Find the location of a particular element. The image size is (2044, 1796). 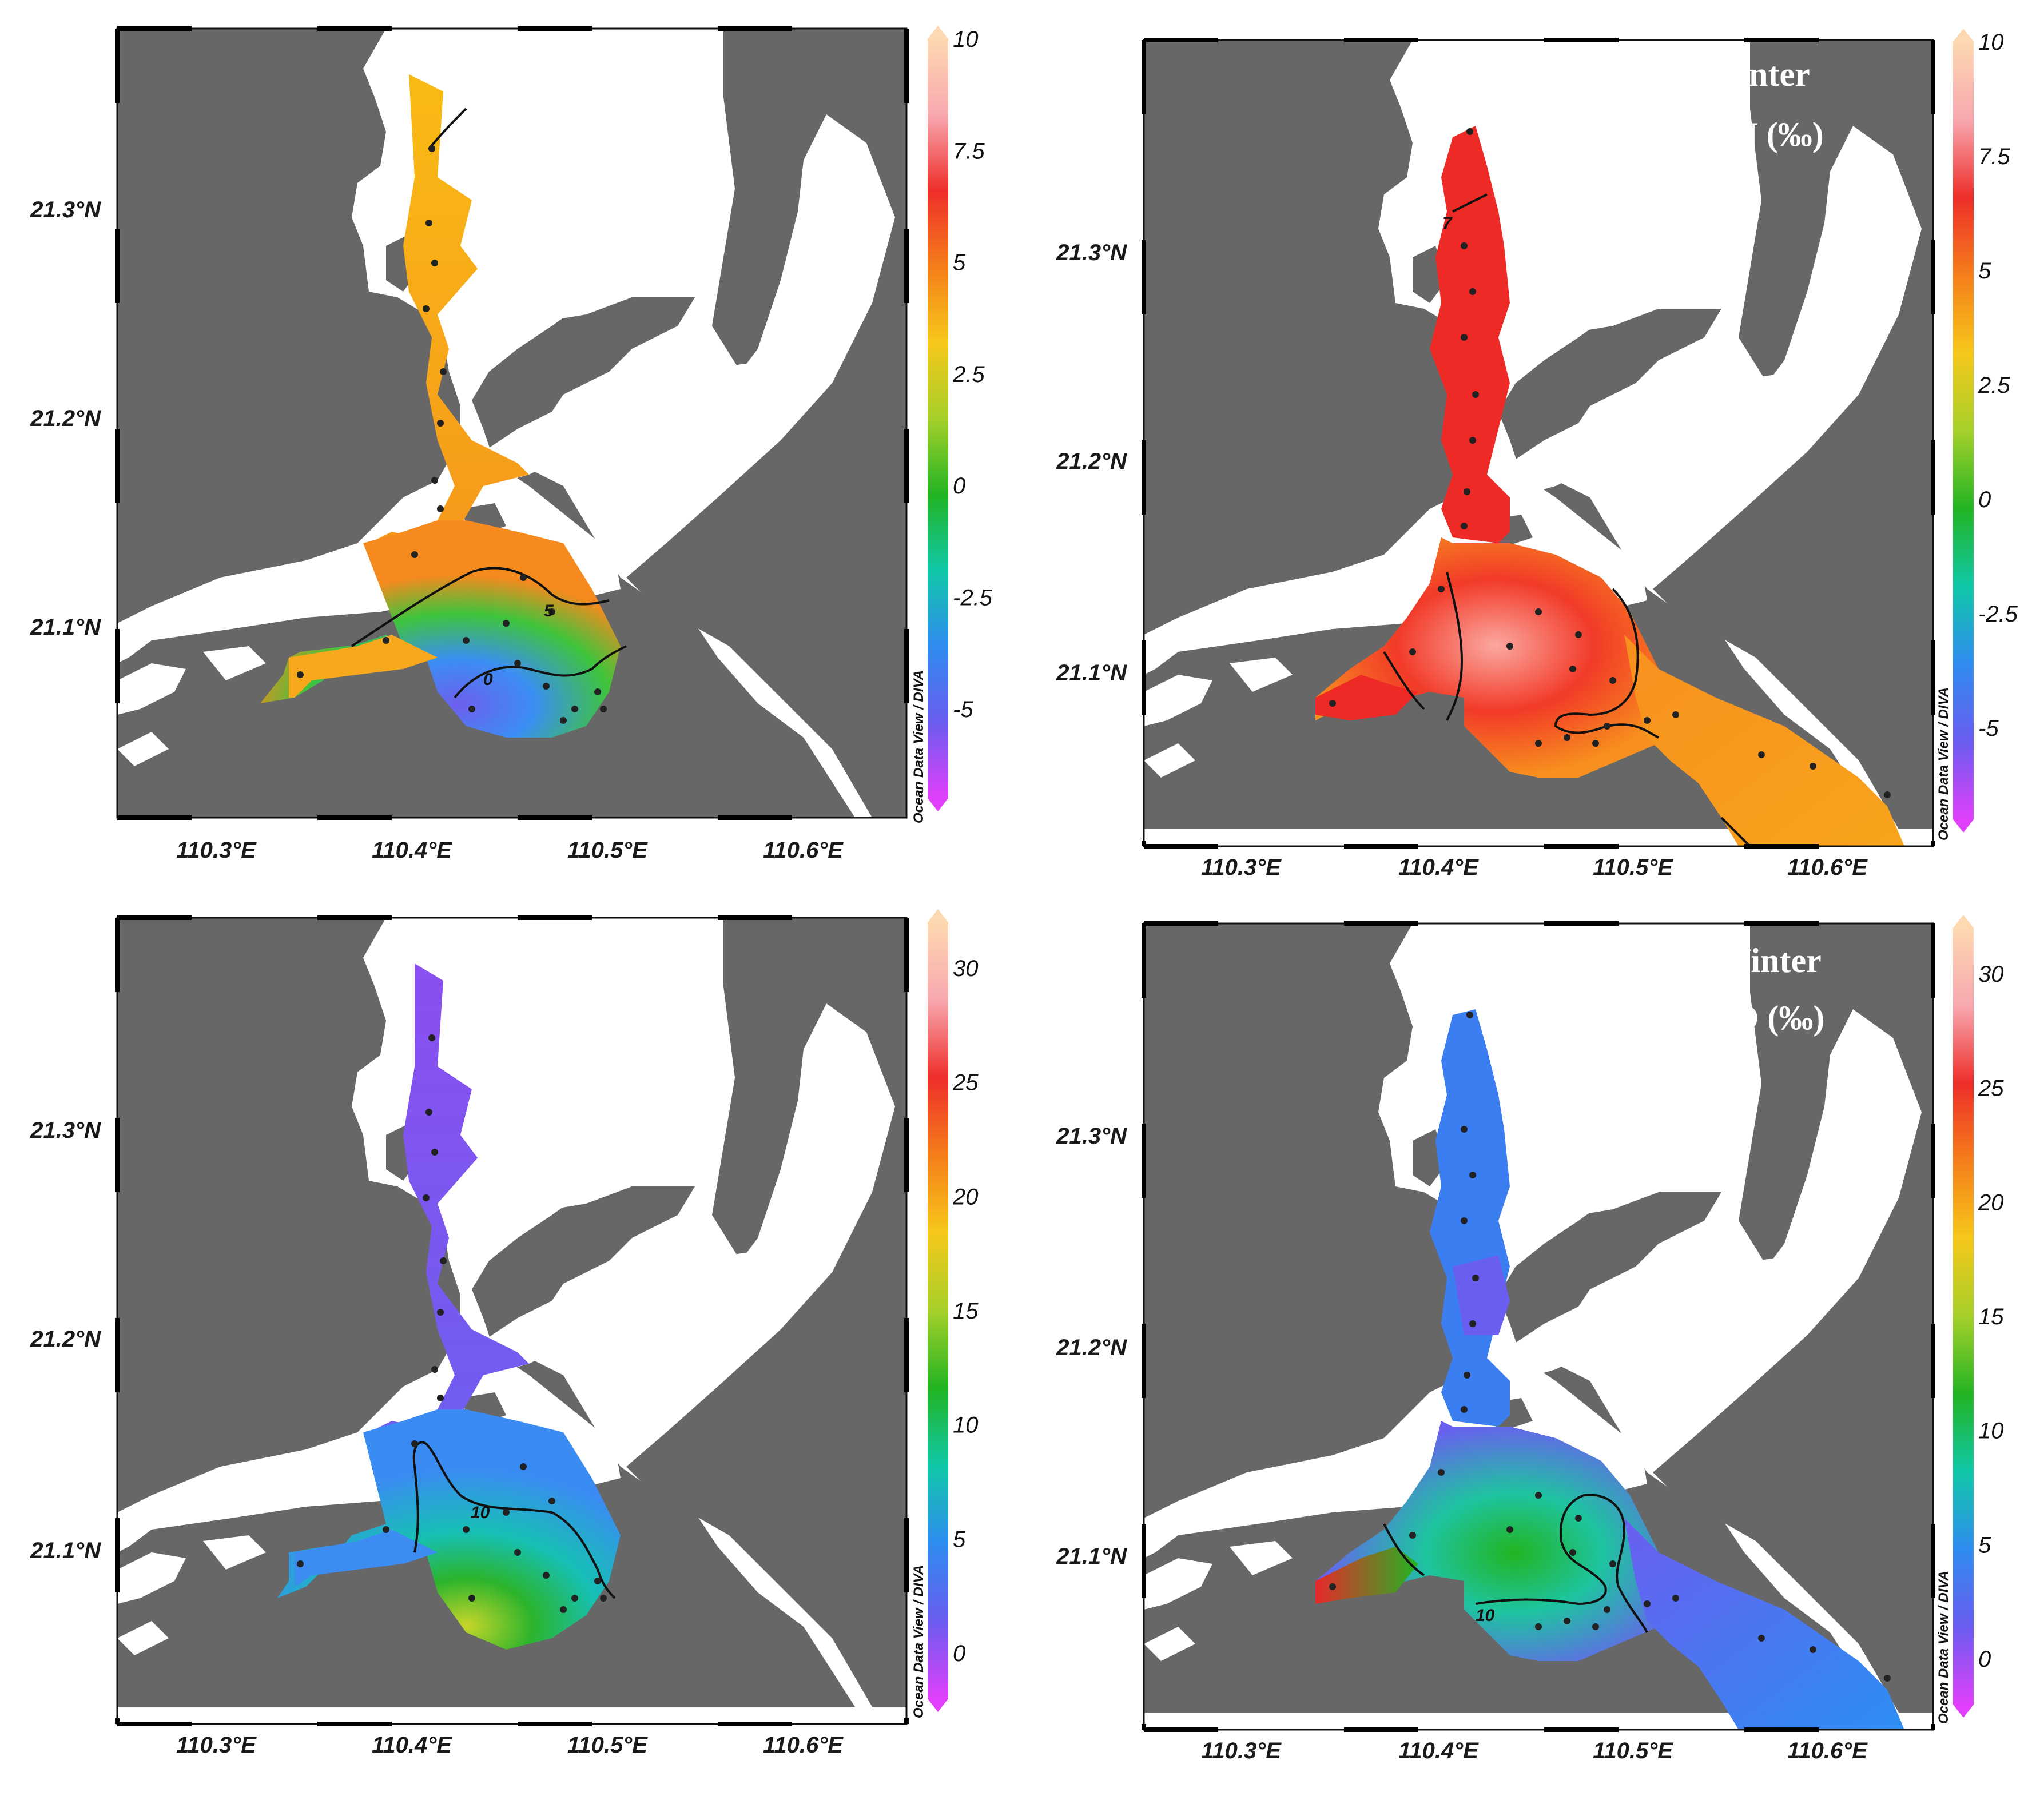

panel-a-stations is located at coordinates (452, 434).